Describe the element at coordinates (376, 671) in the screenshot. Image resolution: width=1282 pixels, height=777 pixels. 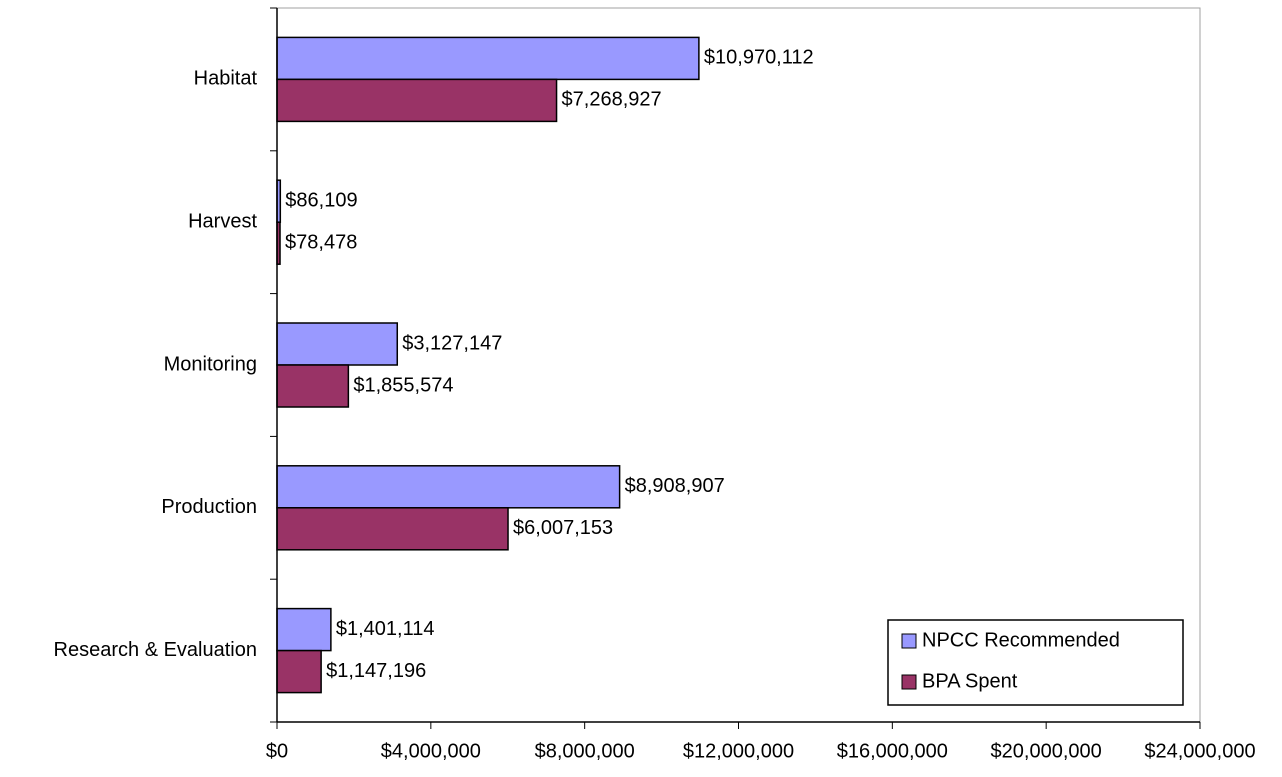
I see `value-label: $1,147,196` at that location.